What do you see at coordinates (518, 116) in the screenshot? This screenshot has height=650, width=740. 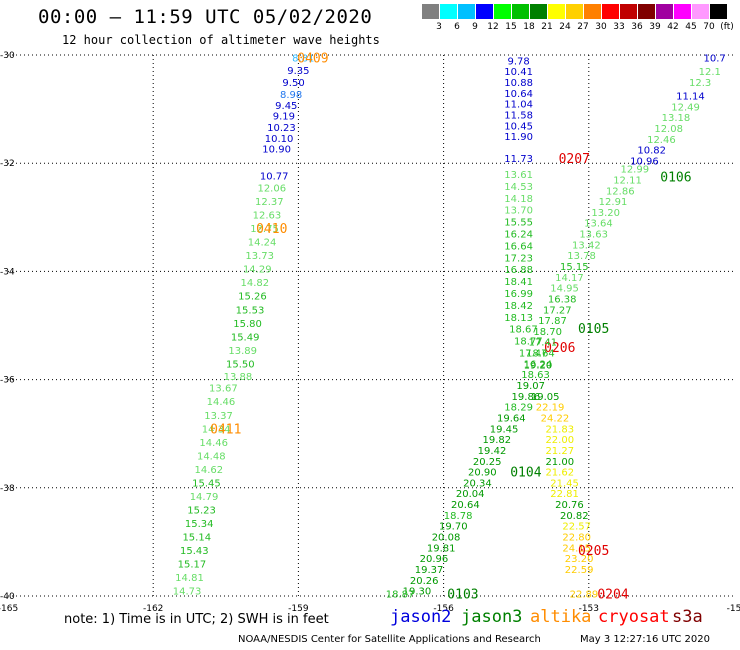 I see `wave-height-point: 11.58` at bounding box center [518, 116].